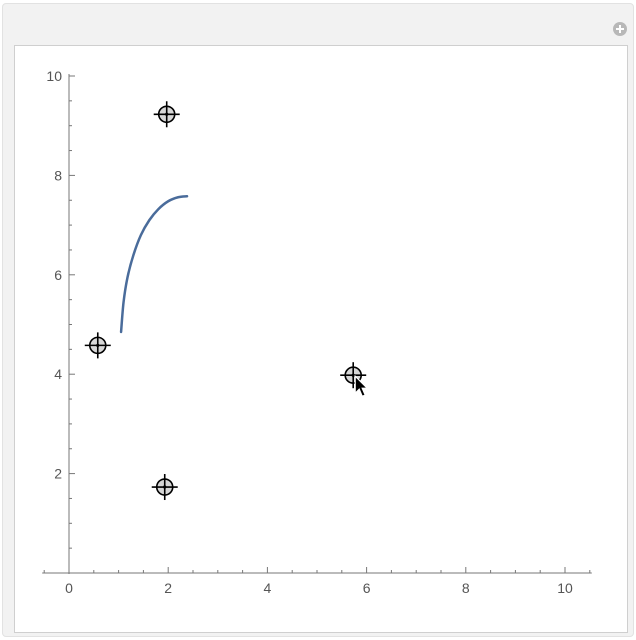  I want to click on y-tick-label: 4, so click(58, 374).